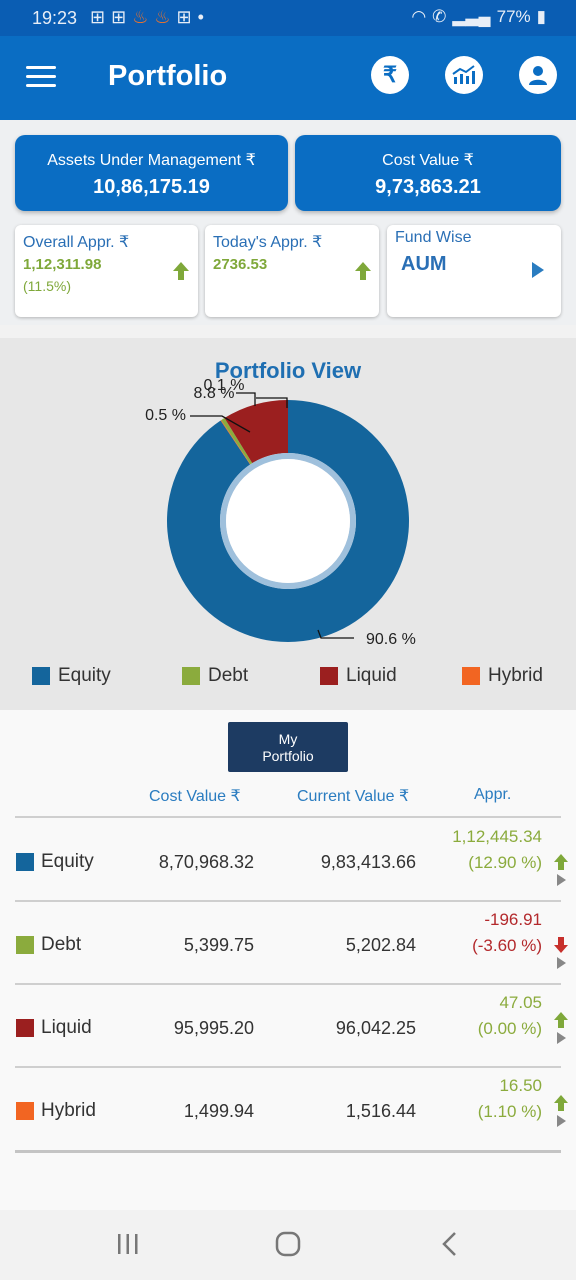  Describe the element at coordinates (214, 393) in the screenshot. I see `slice-value-label: 8.8 %` at that location.